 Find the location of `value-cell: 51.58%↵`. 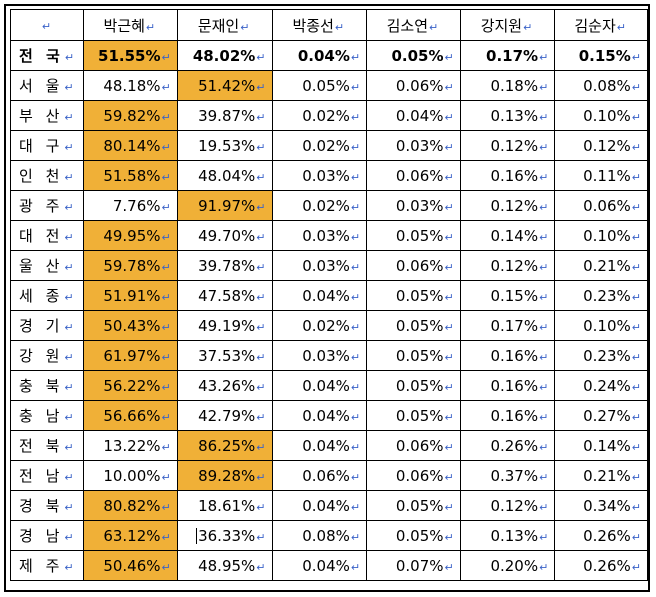

value-cell: 51.58%↵ is located at coordinates (130, 175).